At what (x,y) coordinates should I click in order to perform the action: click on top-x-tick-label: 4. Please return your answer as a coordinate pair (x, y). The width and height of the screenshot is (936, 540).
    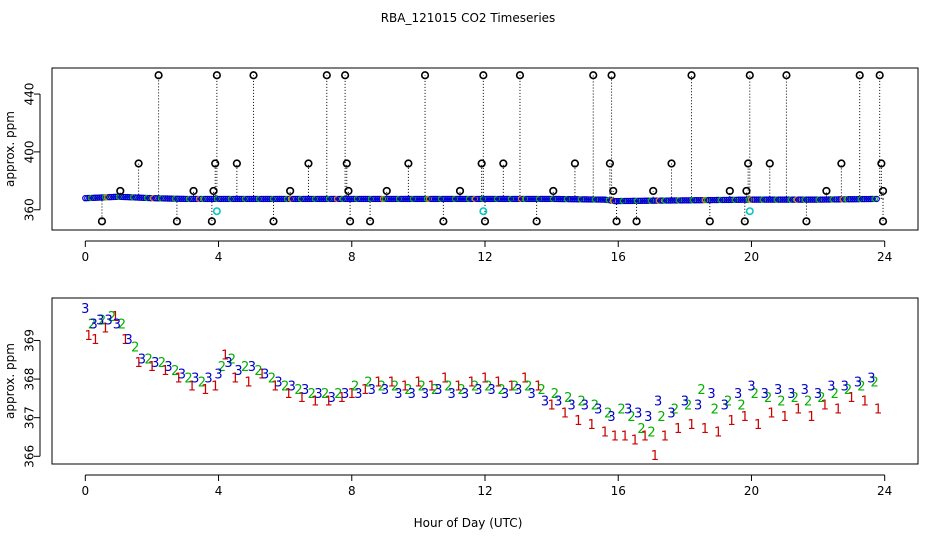
    Looking at the image, I should click on (219, 257).